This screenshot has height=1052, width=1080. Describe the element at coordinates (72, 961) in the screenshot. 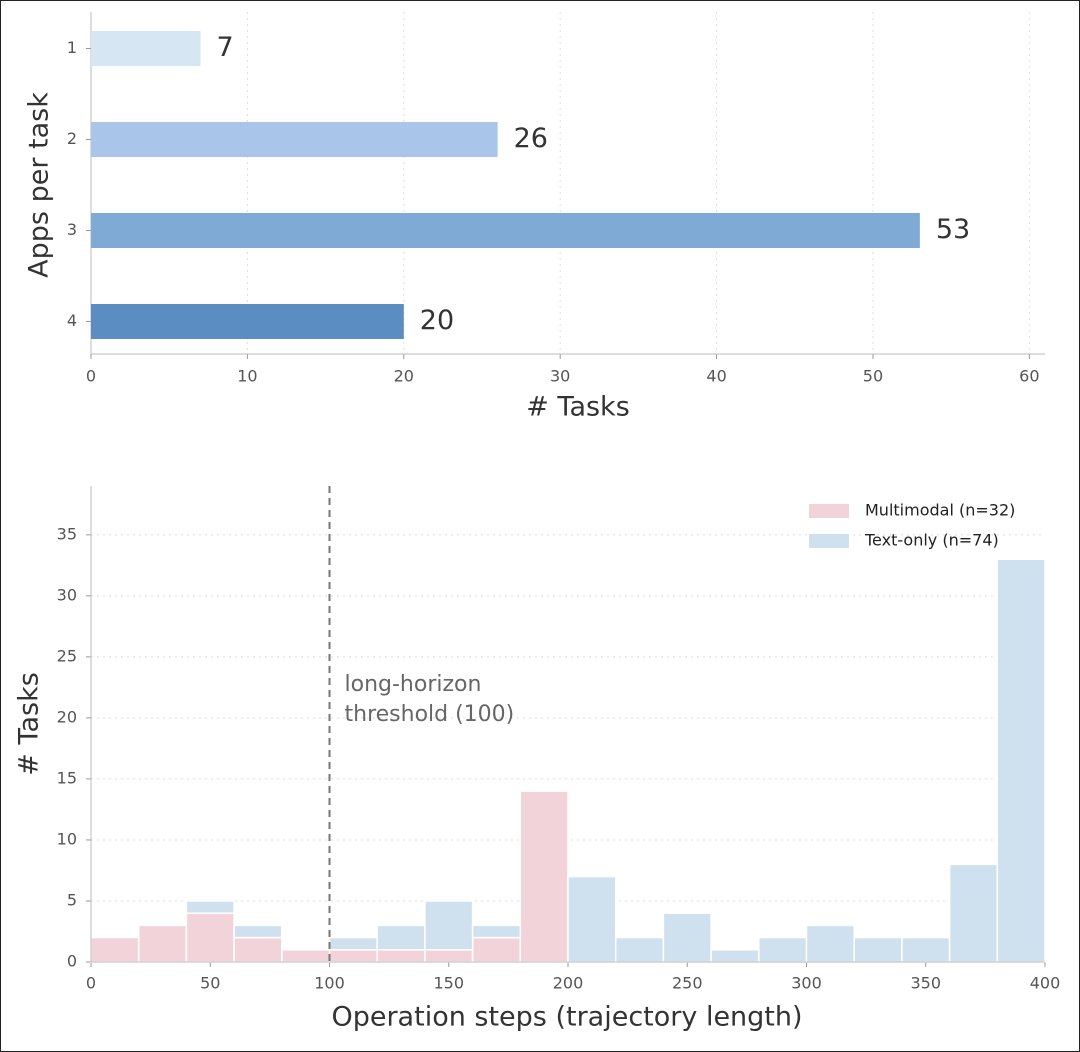

I see `y-tick-label: 0` at that location.